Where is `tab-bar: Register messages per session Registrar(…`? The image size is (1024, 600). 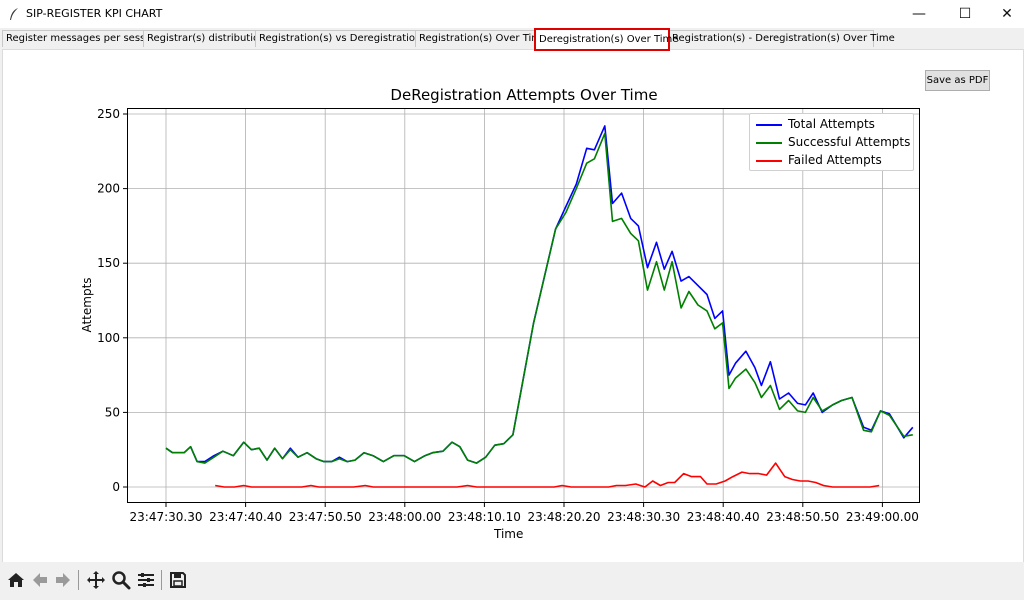 tab-bar: Register messages per session Registrar(… is located at coordinates (512, 39).